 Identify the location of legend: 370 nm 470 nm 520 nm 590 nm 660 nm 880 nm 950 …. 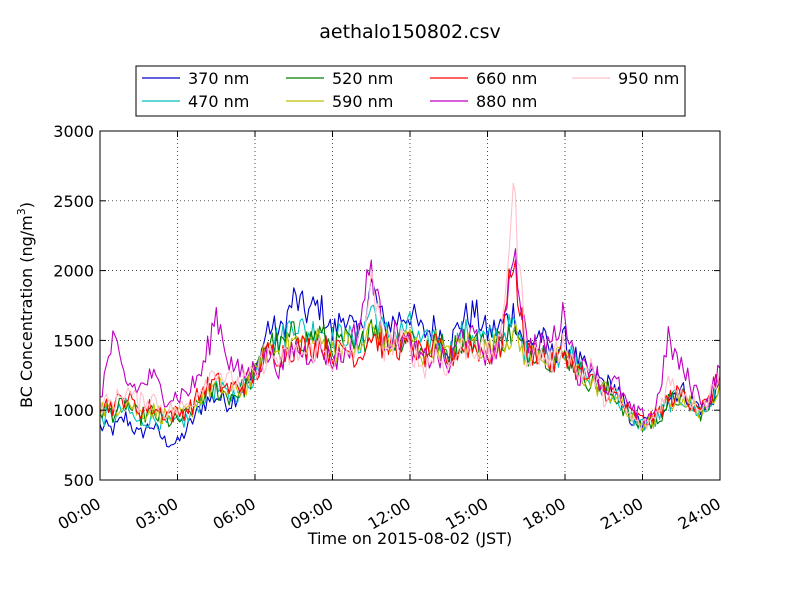
(410, 91).